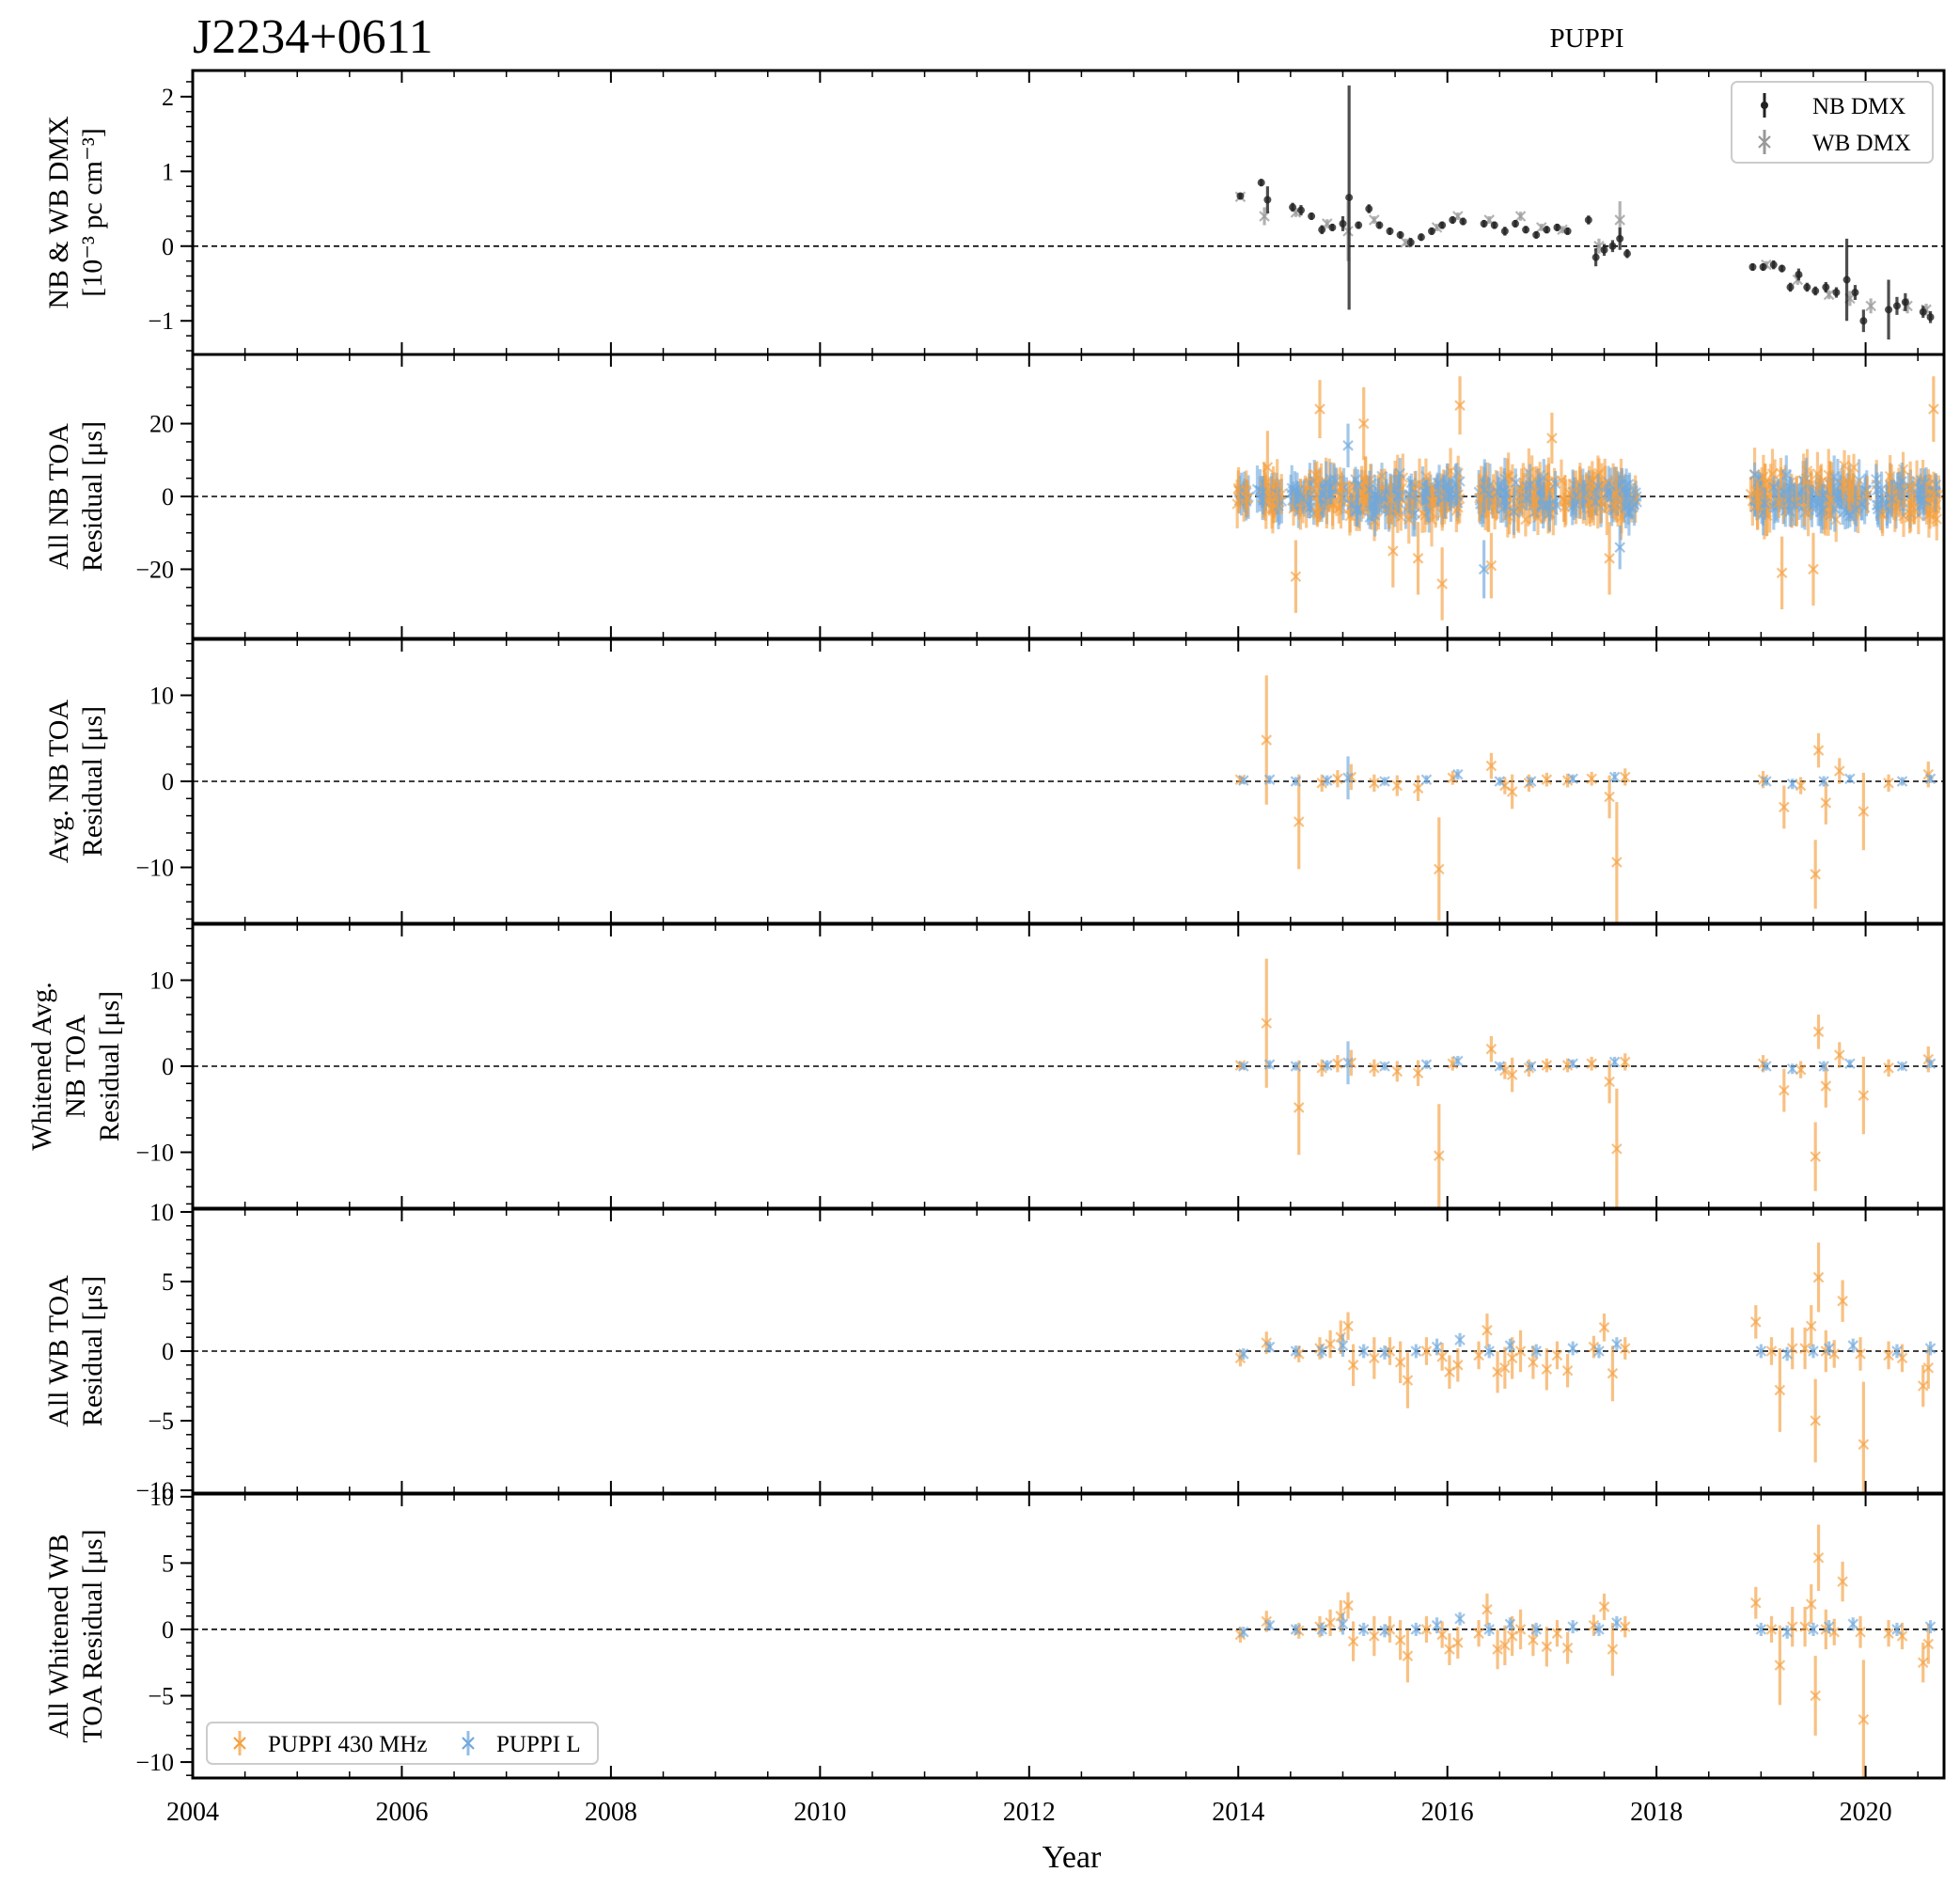  I want to click on y-axis-label-line: Residual [μs], so click(92, 497).